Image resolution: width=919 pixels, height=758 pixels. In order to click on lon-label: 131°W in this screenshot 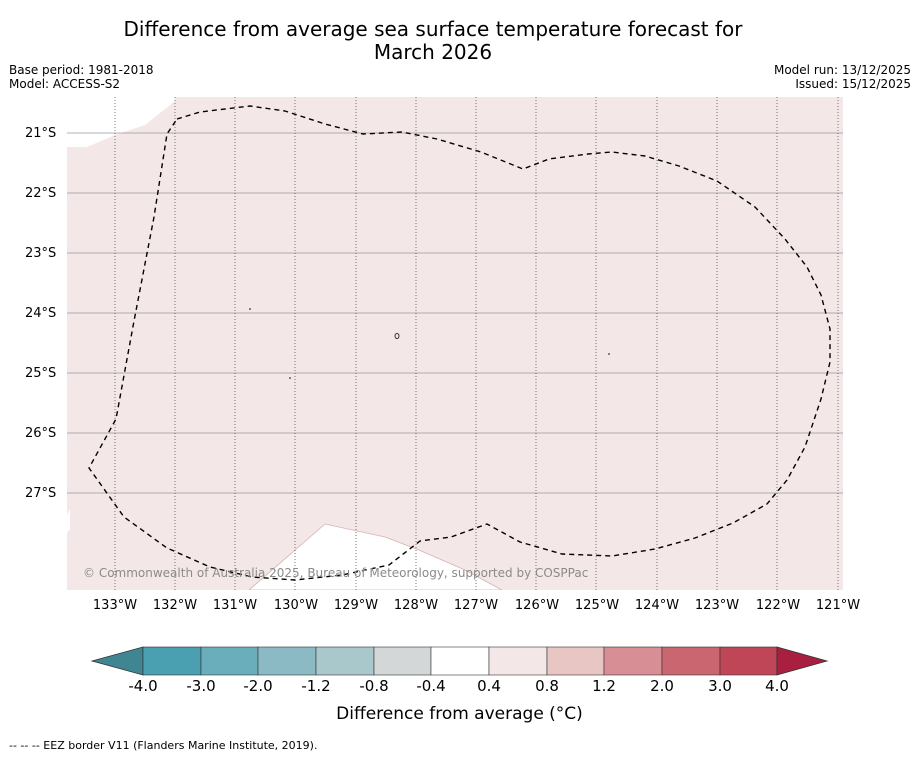, I will do `click(235, 605)`.